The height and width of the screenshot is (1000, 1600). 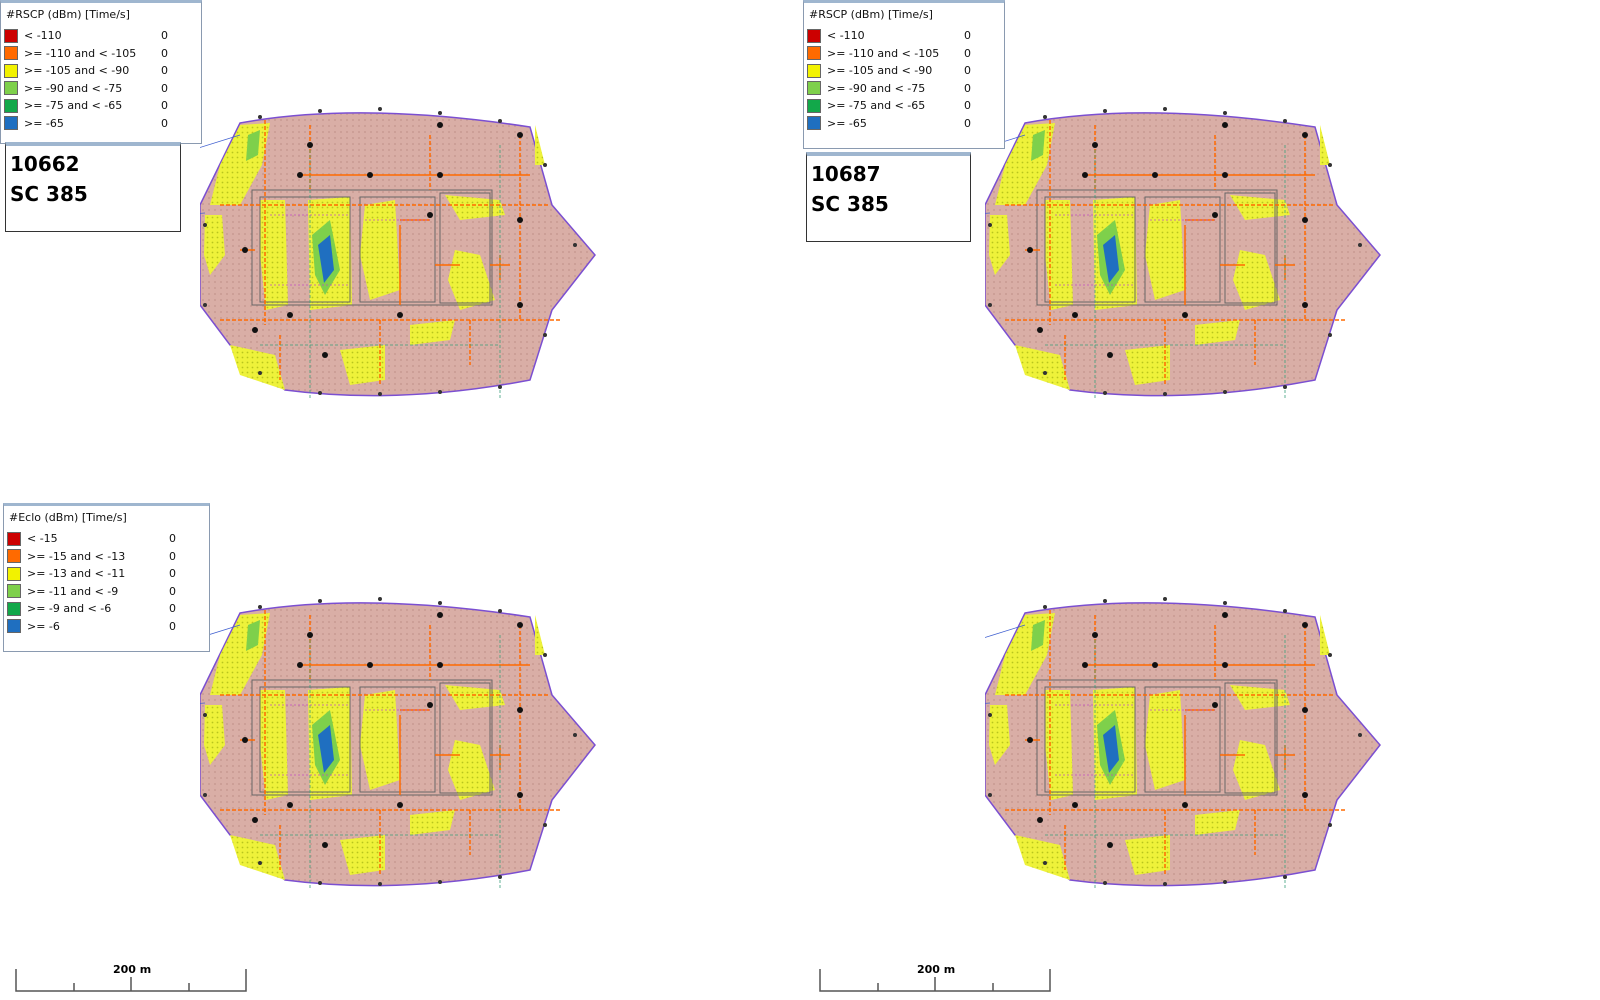 I want to click on legend-row: >= -15 and < -13 0, so click(x=106, y=557).